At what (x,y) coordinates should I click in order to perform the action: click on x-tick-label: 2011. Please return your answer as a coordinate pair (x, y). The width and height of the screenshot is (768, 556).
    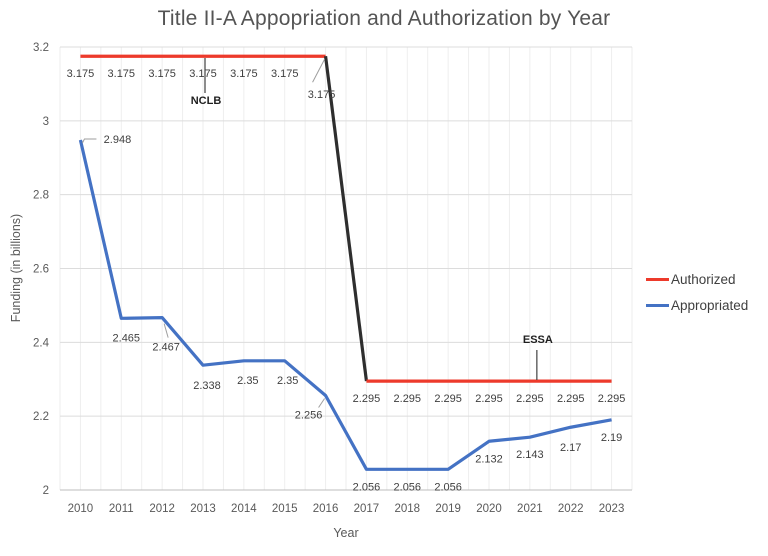
    Looking at the image, I should click on (121, 509).